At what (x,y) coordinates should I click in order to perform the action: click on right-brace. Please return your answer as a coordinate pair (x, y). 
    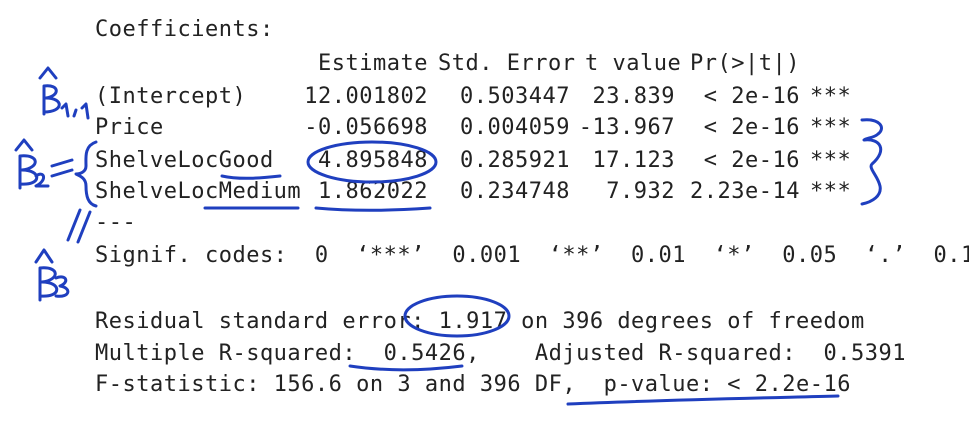
    Looking at the image, I should click on (871, 162).